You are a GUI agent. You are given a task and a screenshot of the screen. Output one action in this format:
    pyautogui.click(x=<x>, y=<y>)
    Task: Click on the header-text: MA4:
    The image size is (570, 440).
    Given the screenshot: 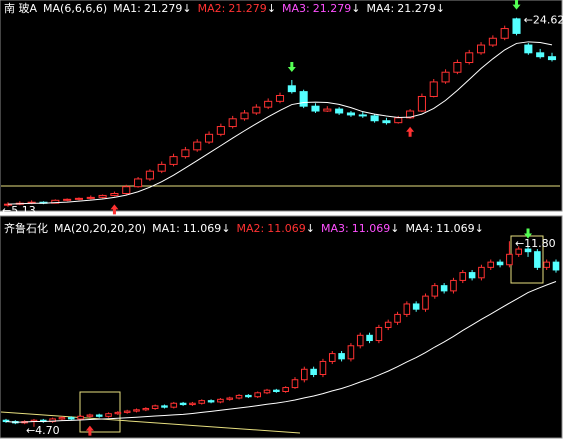 What is the action you would take?
    pyautogui.click(x=419, y=228)
    